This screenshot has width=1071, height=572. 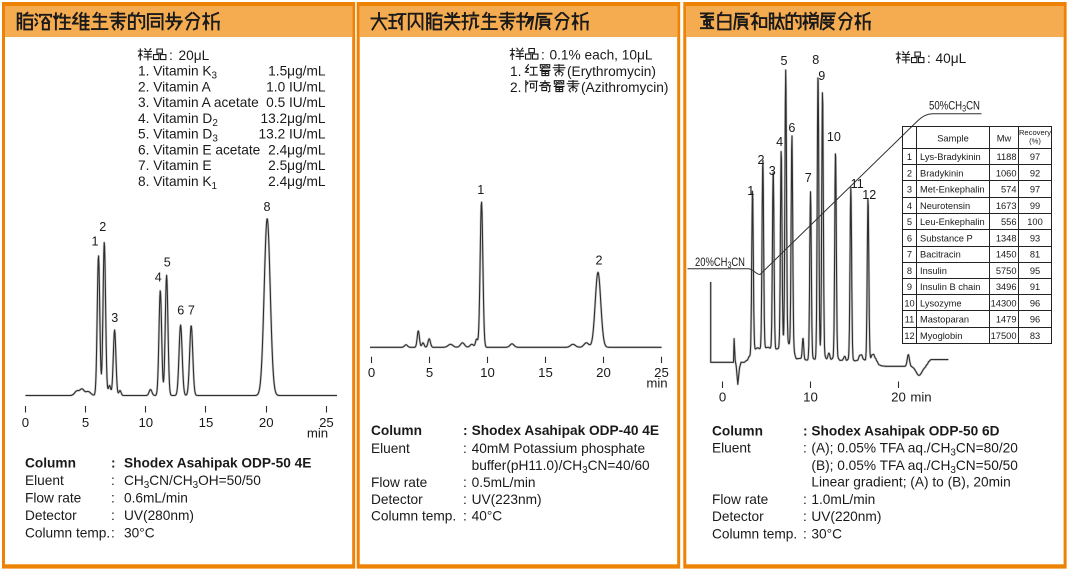 What do you see at coordinates (192, 482) in the screenshot?
I see `svg-text: CH3​CN/CH3​OH=50/50` at bounding box center [192, 482].